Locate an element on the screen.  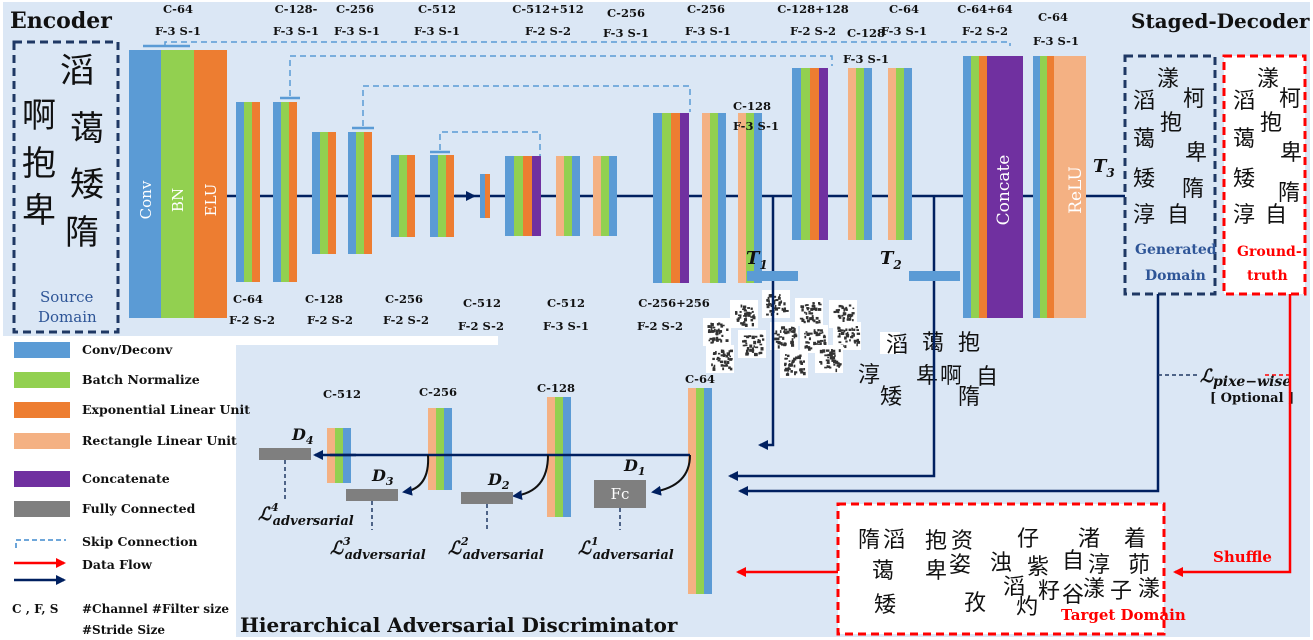
legend-label-2: Exponential Linear Unit is located at coordinates (166, 409).